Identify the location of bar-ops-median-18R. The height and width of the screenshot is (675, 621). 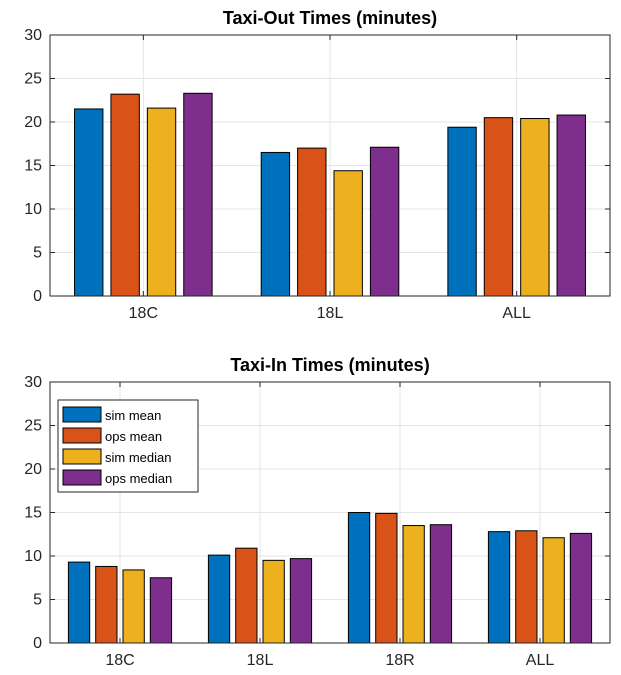
(441, 584).